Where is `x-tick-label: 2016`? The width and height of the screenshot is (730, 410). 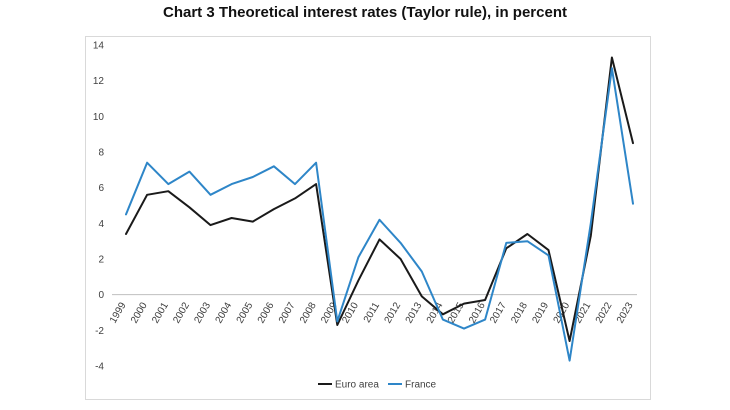
x-tick-label: 2016 is located at coordinates (477, 312).